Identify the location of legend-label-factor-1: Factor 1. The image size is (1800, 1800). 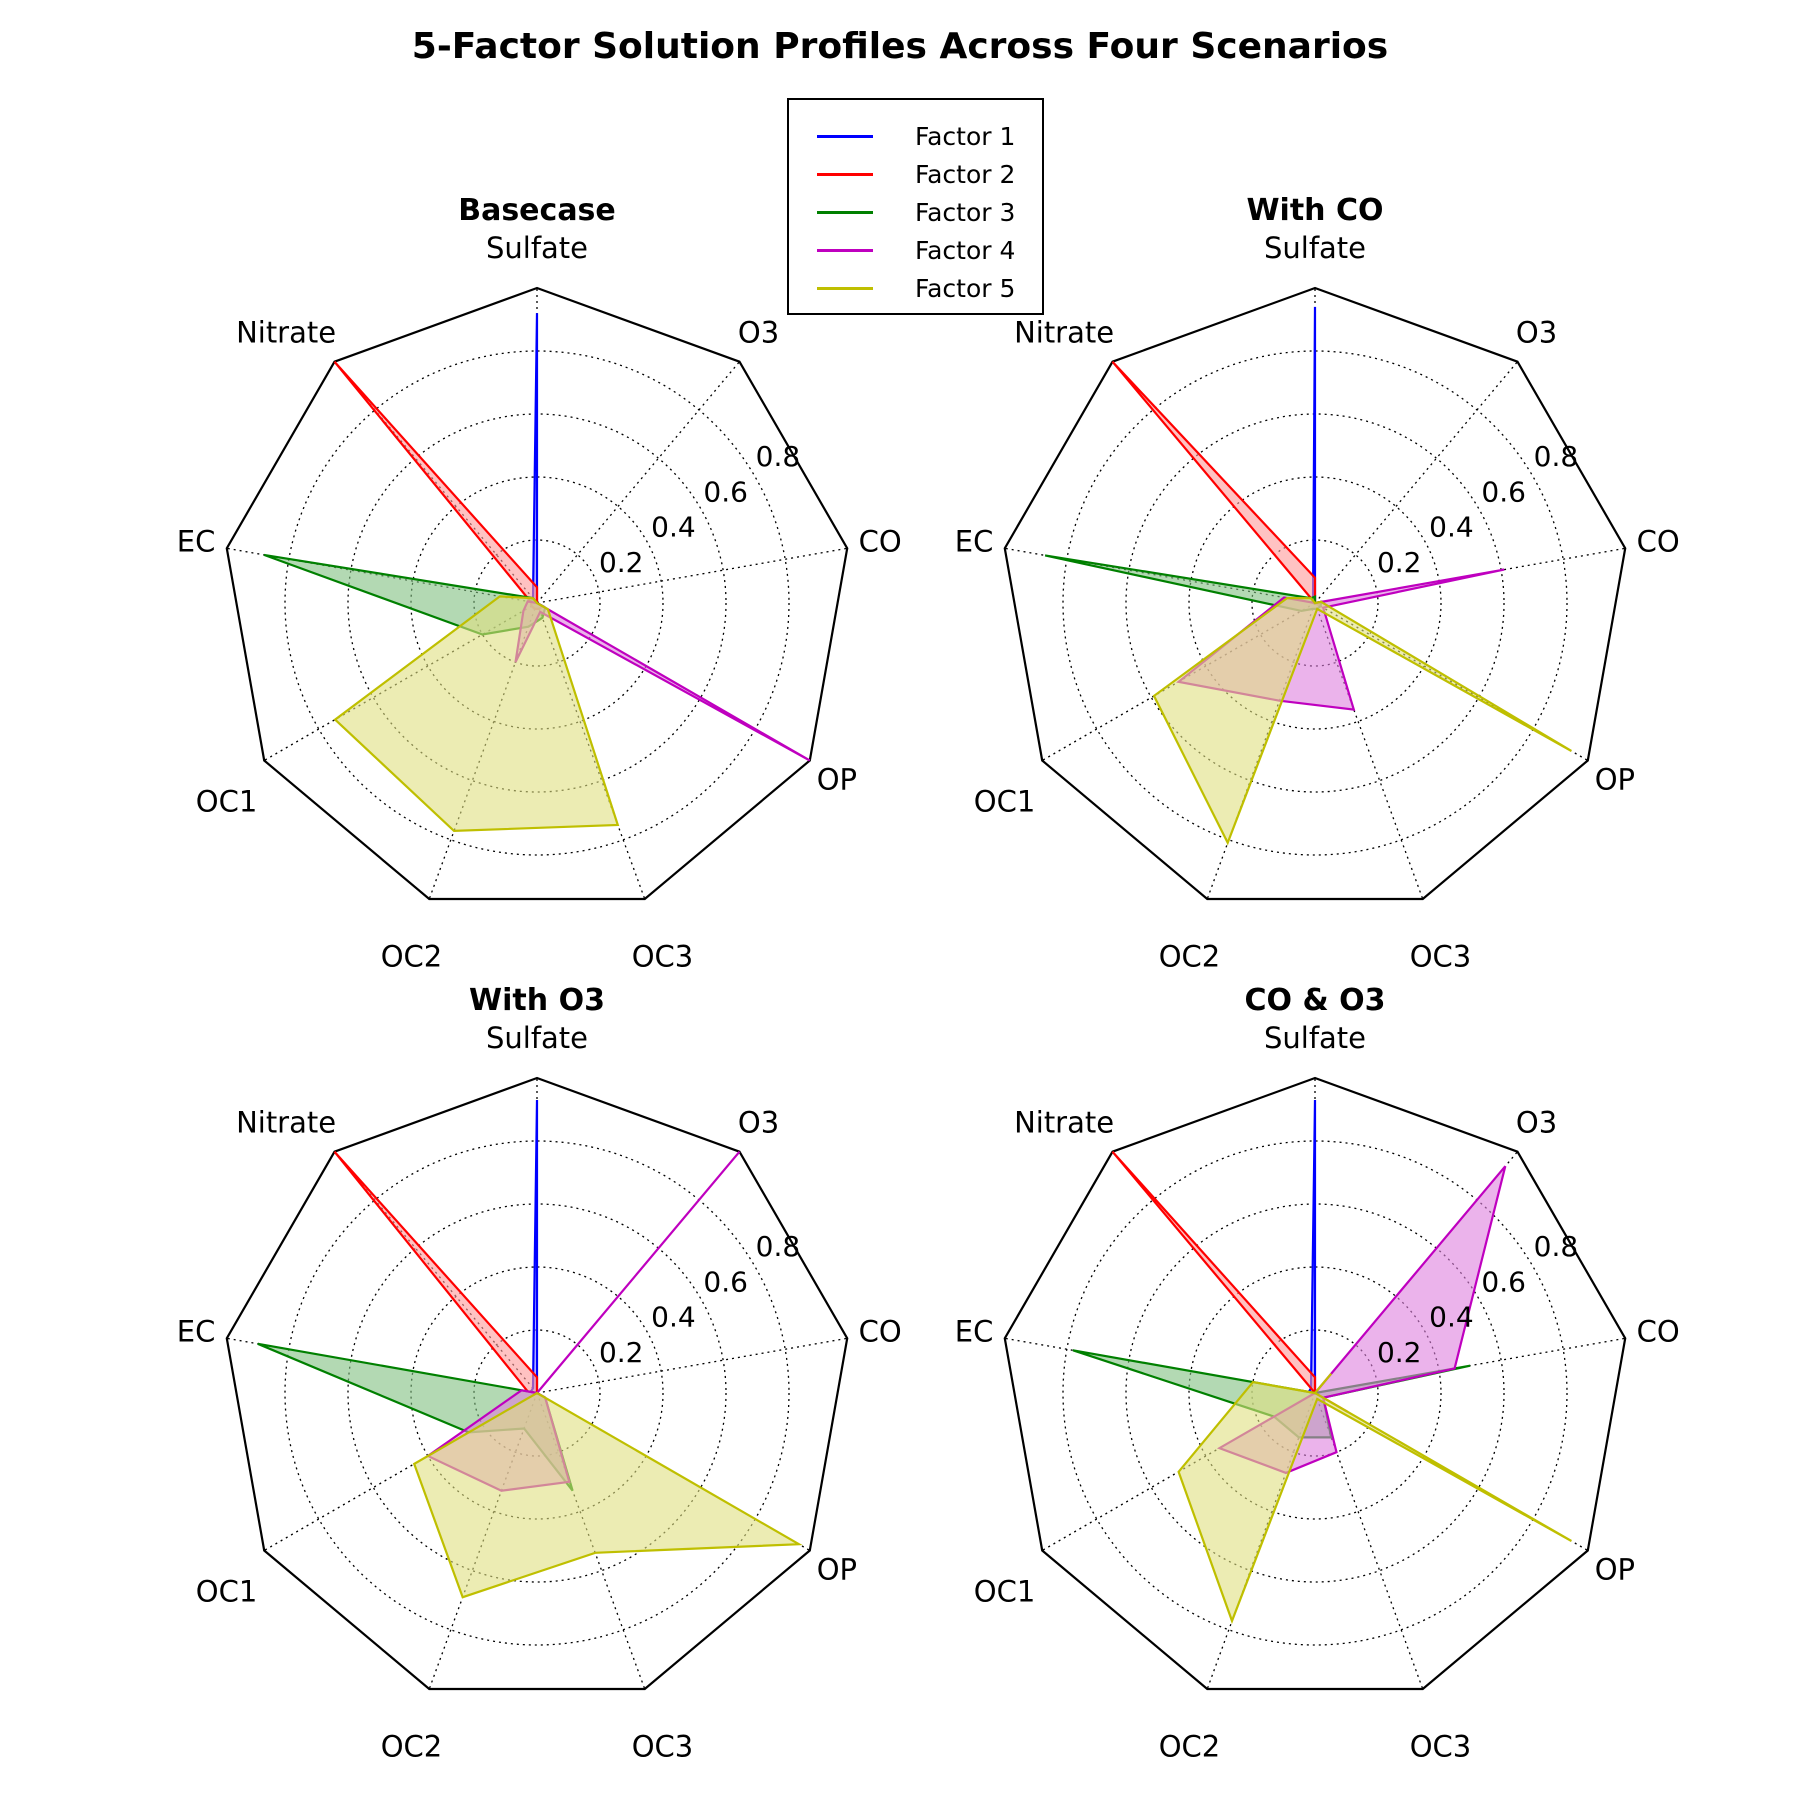
(965, 136).